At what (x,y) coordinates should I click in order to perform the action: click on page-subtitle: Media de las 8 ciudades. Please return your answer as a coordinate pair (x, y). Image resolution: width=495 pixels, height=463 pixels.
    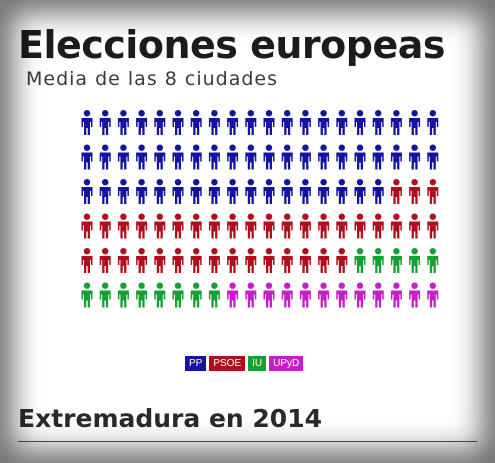
    Looking at the image, I should click on (152, 79).